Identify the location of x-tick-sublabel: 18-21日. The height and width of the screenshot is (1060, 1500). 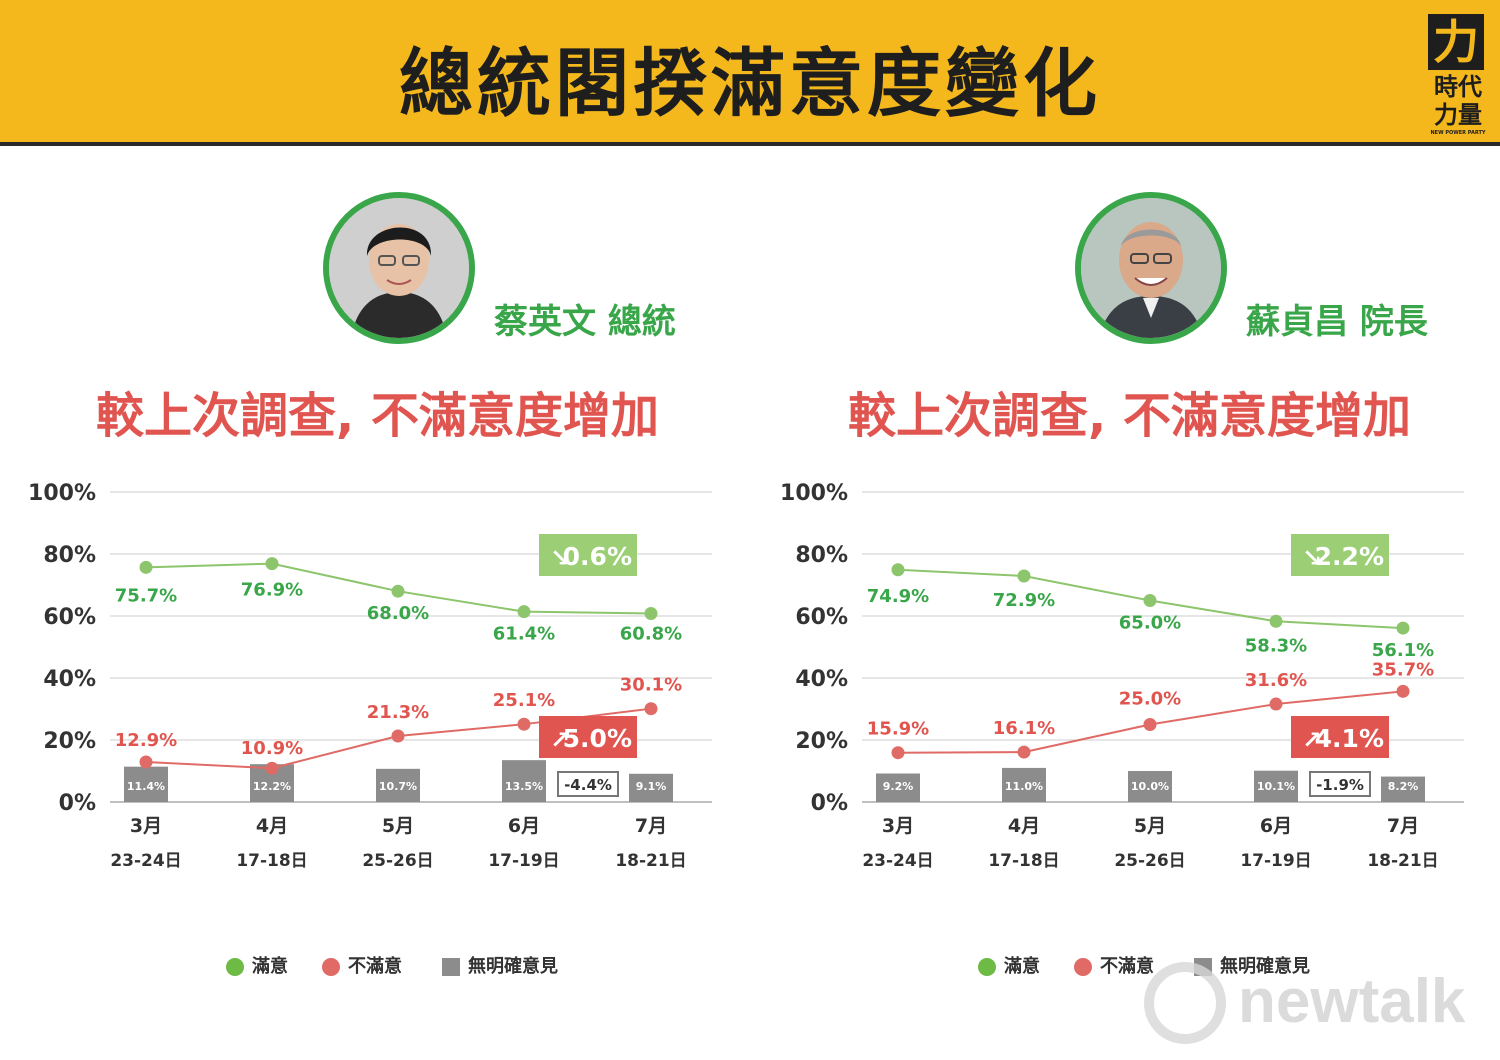
(650, 861).